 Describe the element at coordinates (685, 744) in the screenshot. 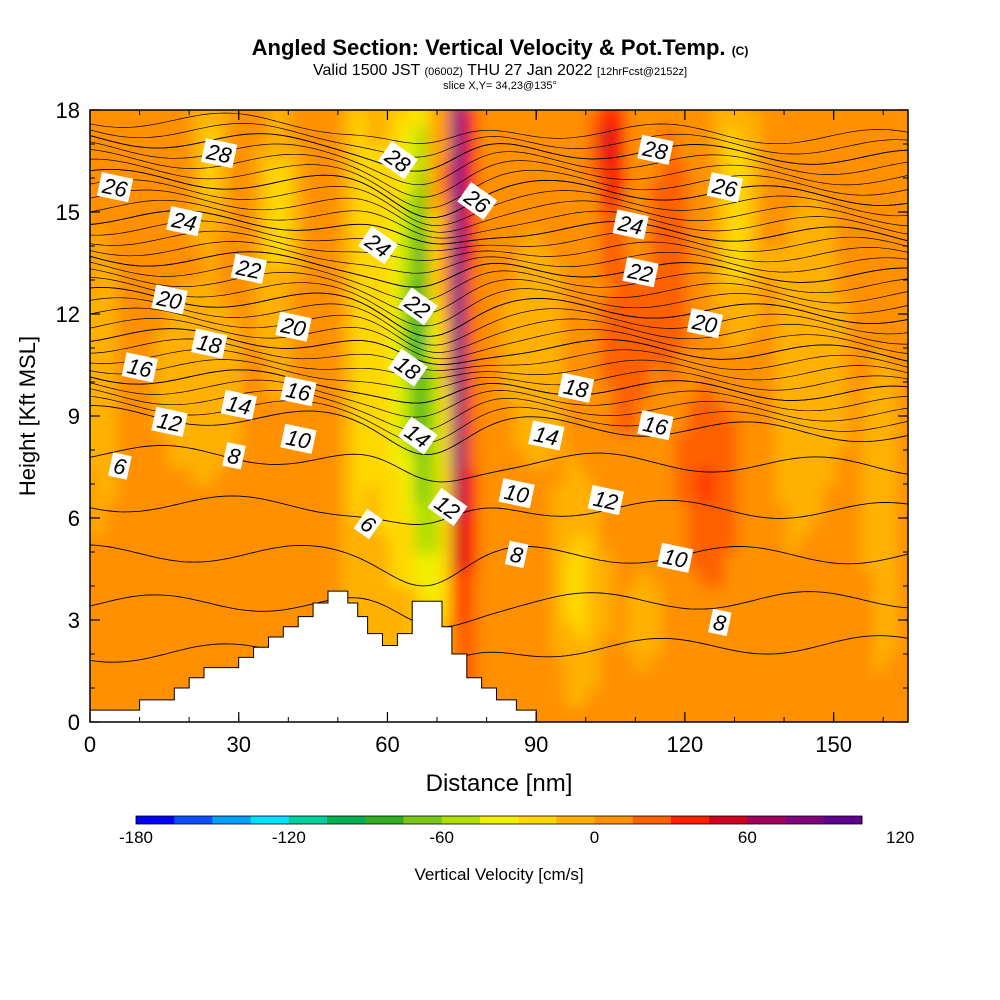

I see `x-tick-label: 120` at that location.